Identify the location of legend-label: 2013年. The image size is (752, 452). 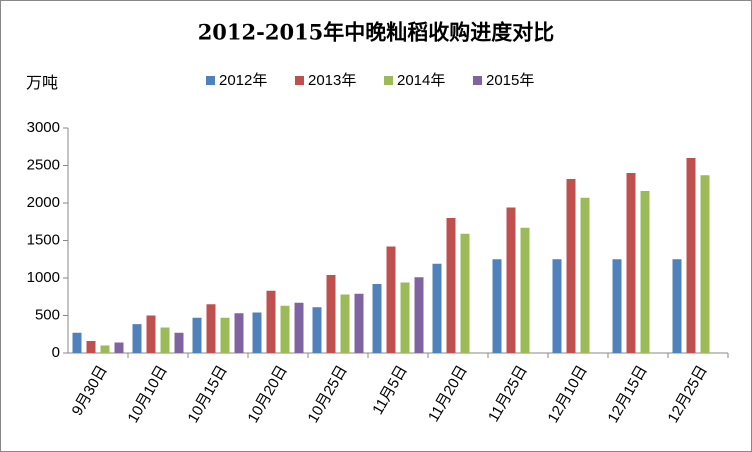
(332, 80).